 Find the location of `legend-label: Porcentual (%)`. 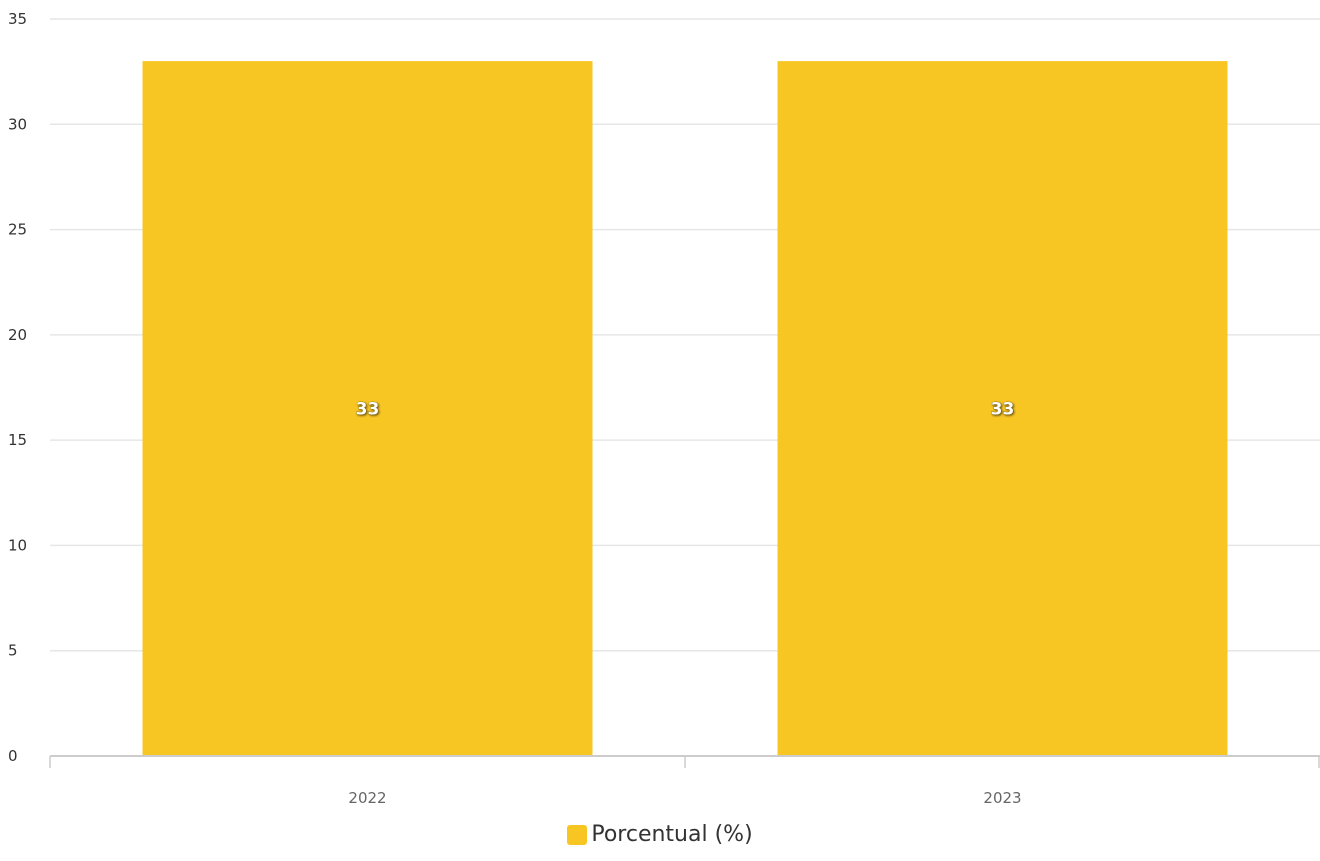

legend-label: Porcentual (%) is located at coordinates (672, 834).